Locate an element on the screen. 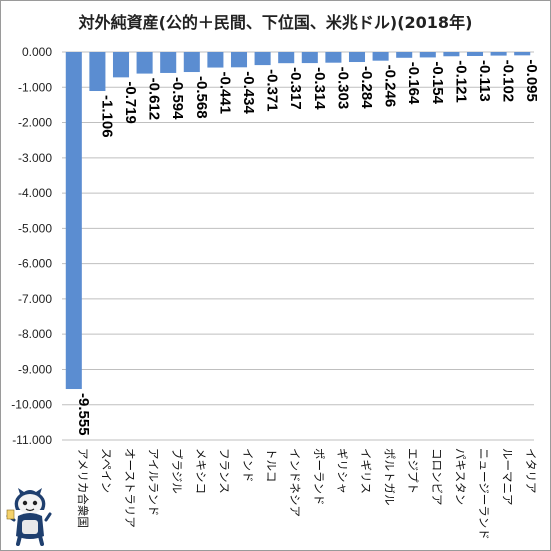 The image size is (551, 551). y-tick-label: -9.000 is located at coordinates (35, 369).